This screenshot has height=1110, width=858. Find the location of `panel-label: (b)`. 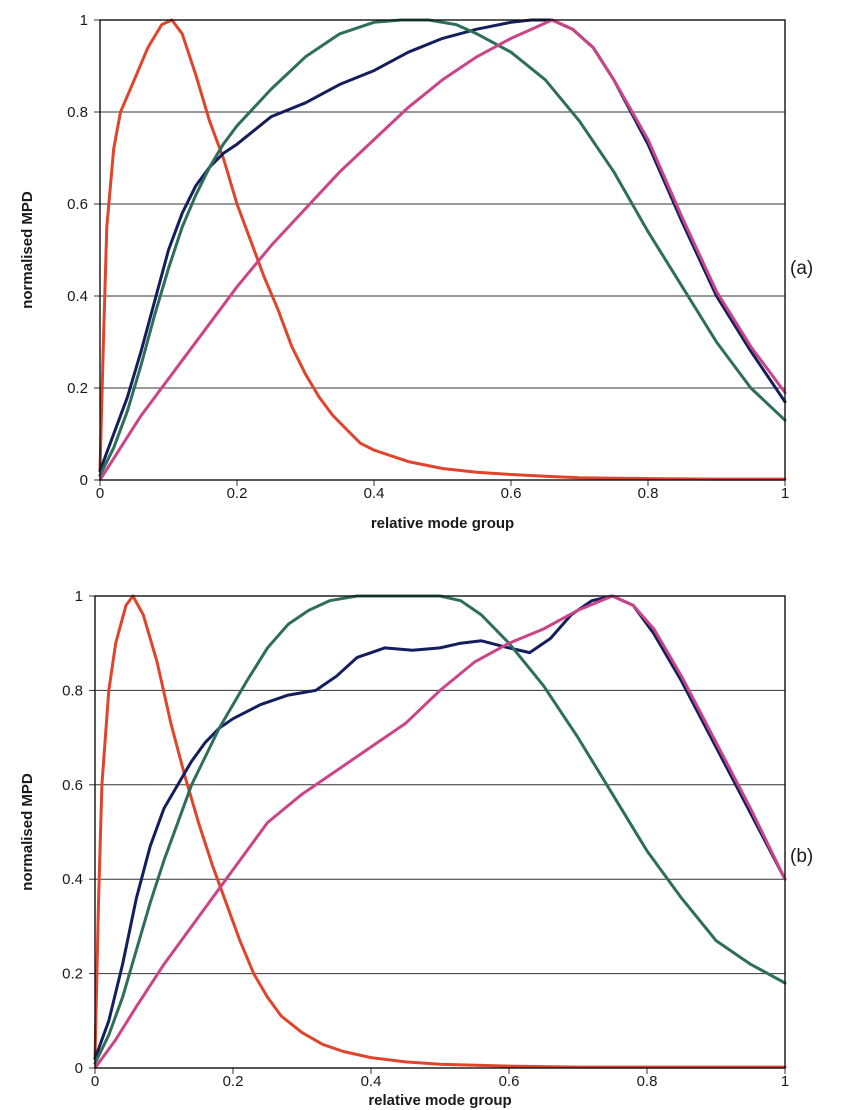

panel-label: (b) is located at coordinates (801, 856).